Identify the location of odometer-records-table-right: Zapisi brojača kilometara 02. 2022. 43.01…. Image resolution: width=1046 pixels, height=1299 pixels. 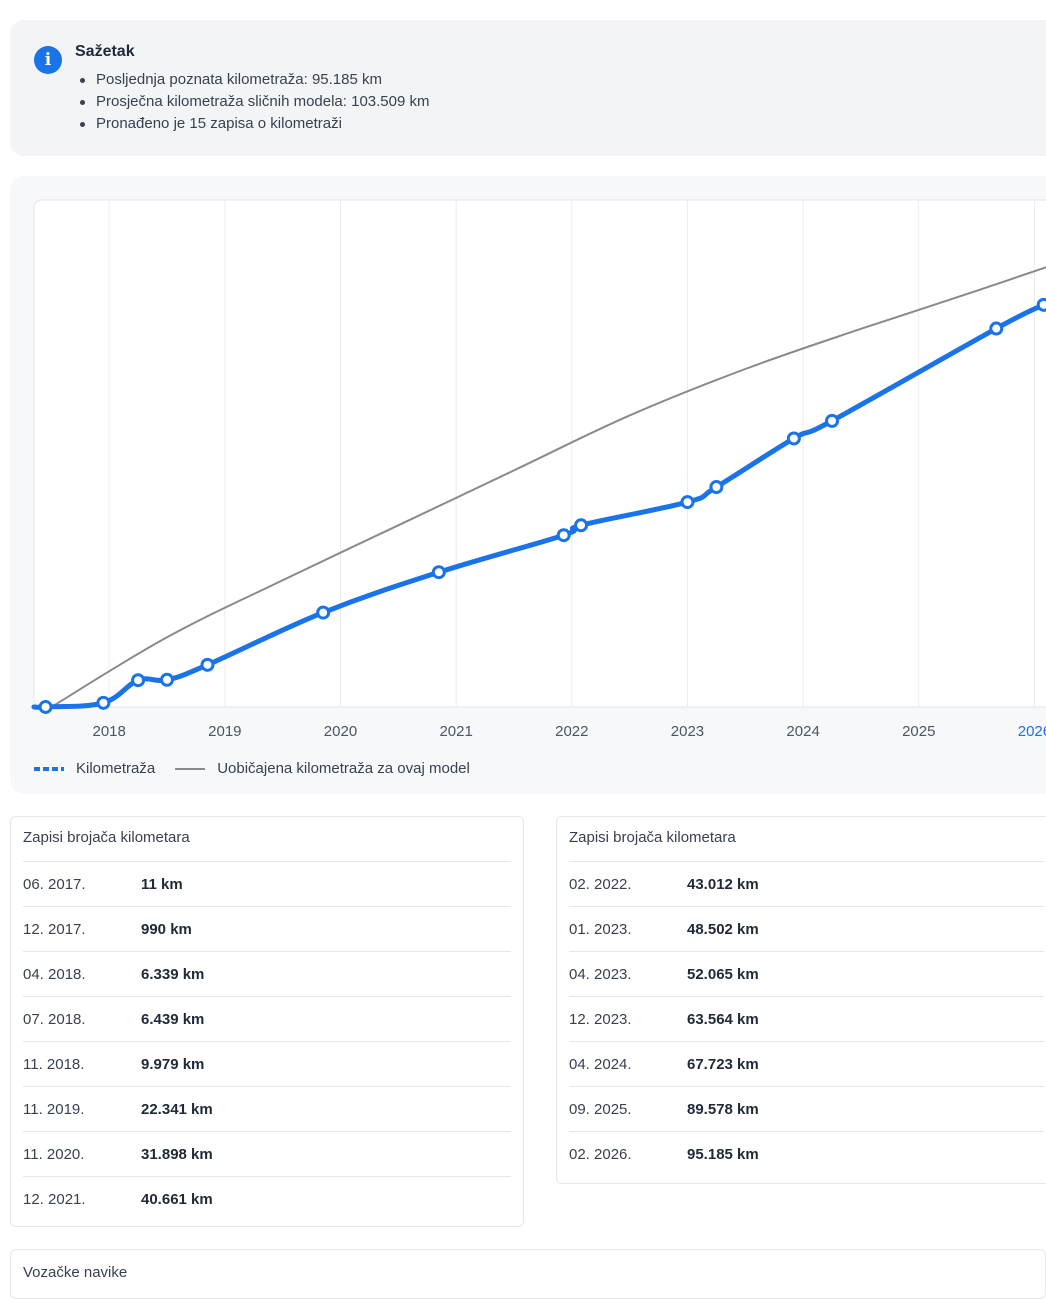
(801, 1000).